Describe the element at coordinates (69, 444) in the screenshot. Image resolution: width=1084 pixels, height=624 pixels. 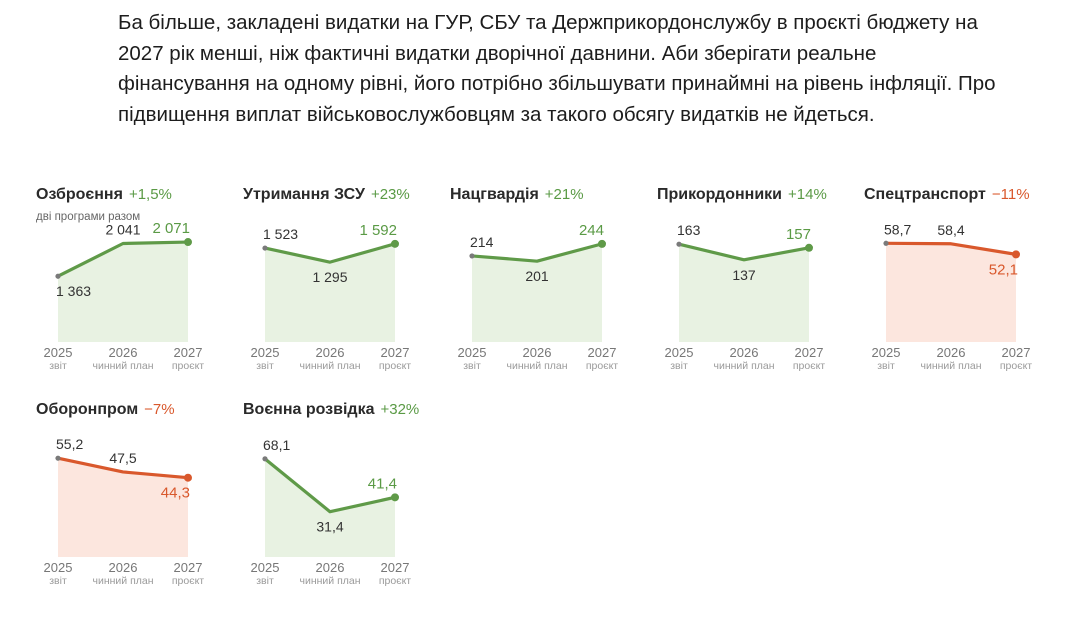
I see `value-label: 55,2` at that location.